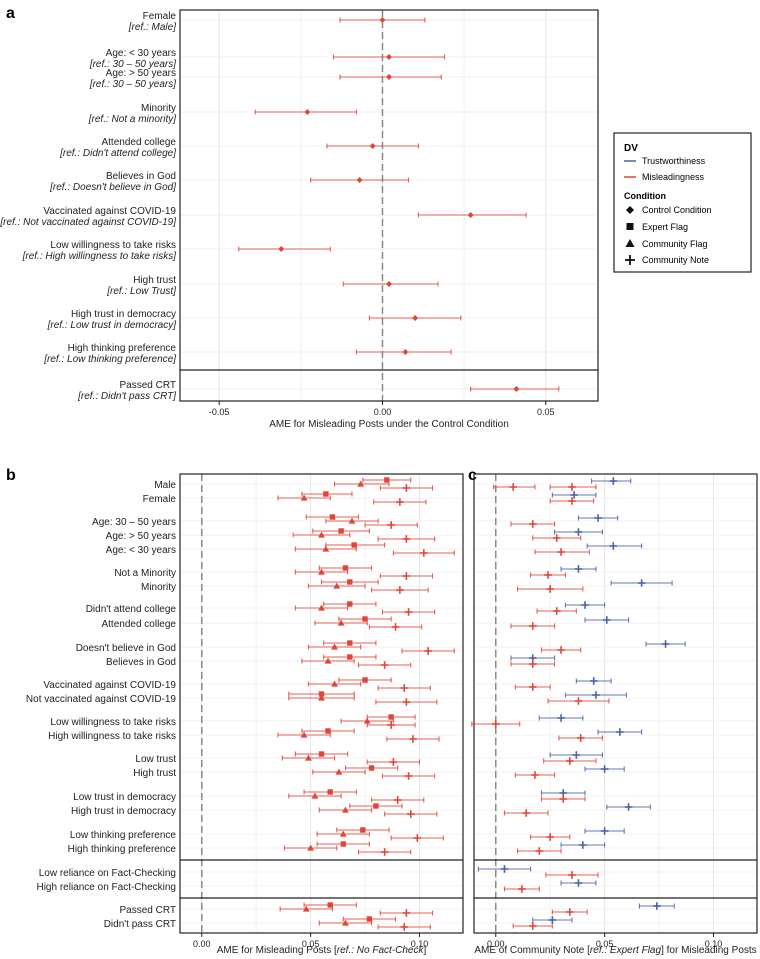 The width and height of the screenshot is (760, 959). Describe the element at coordinates (123, 835) in the screenshot. I see `b-row-label: Low thinking preference` at that location.